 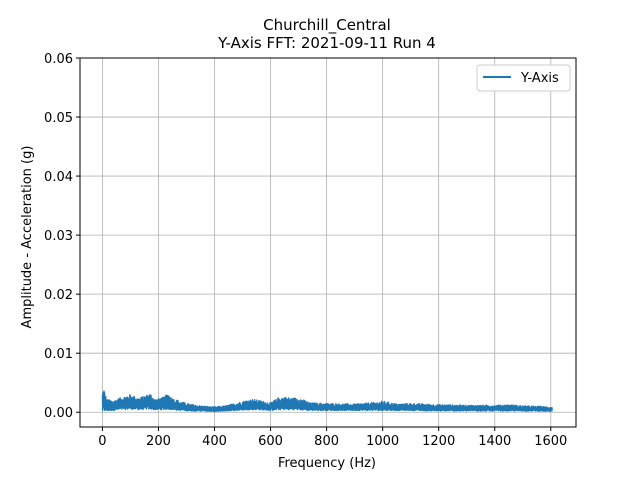 I want to click on legend-box, so click(x=523, y=78).